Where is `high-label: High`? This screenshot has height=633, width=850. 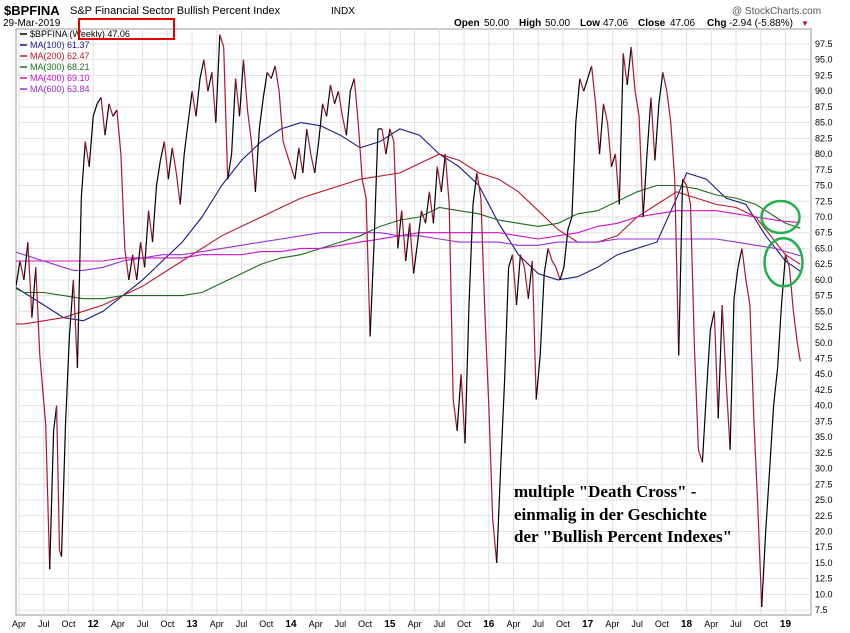 high-label: High is located at coordinates (530, 23).